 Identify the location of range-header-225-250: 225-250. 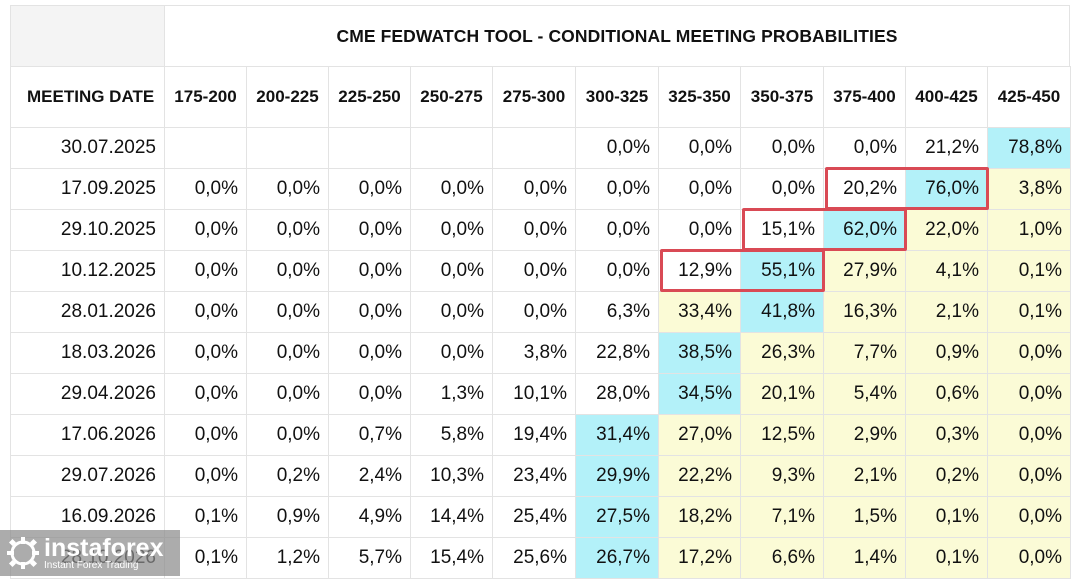
(369, 97).